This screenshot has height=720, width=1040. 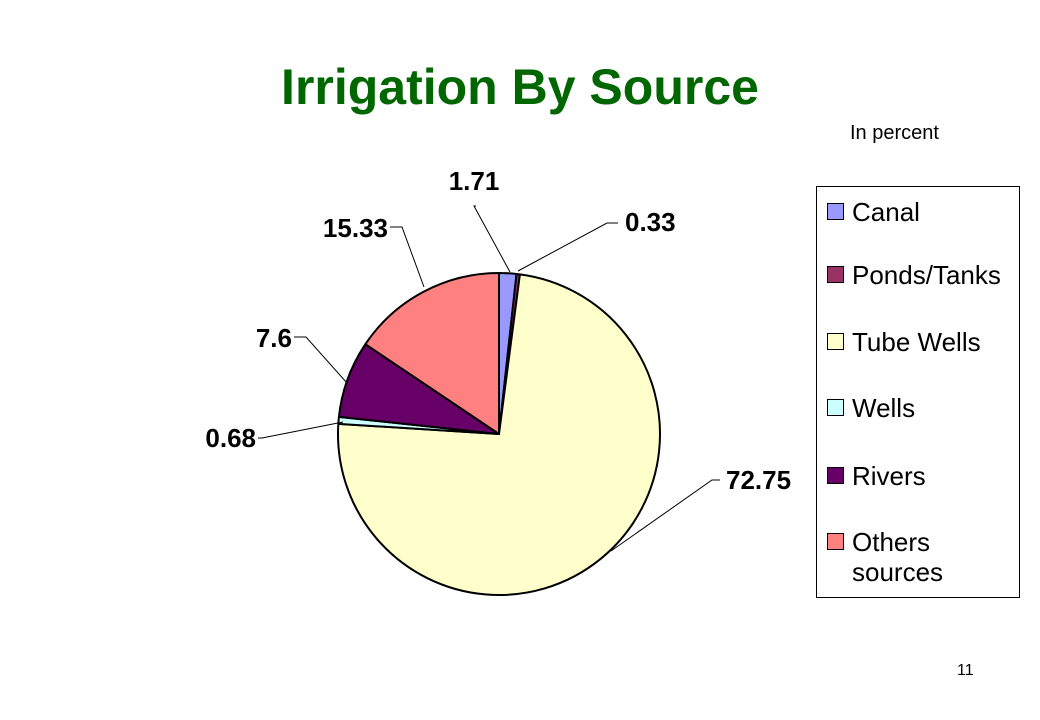 What do you see at coordinates (432, 353) in the screenshot?
I see `pie-slice-others-sources` at bounding box center [432, 353].